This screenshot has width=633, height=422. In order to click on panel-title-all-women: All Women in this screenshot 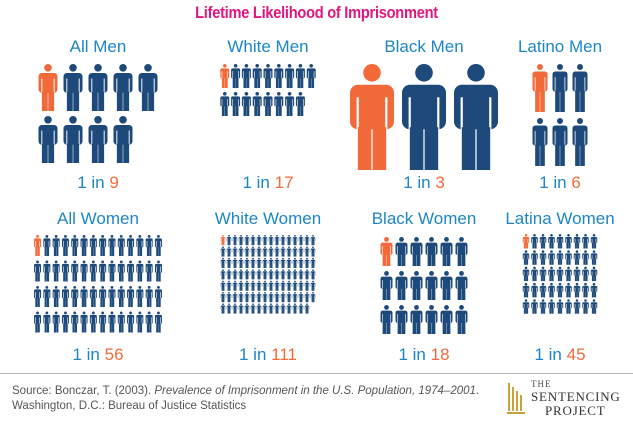, I will do `click(98, 218)`.